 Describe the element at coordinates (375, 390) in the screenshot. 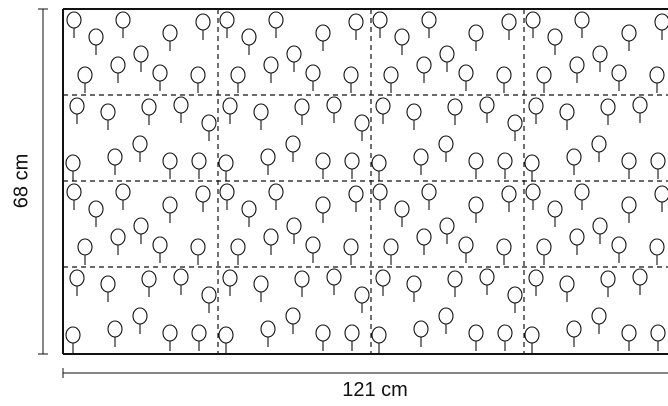

I see `width-label: 121 cm` at that location.